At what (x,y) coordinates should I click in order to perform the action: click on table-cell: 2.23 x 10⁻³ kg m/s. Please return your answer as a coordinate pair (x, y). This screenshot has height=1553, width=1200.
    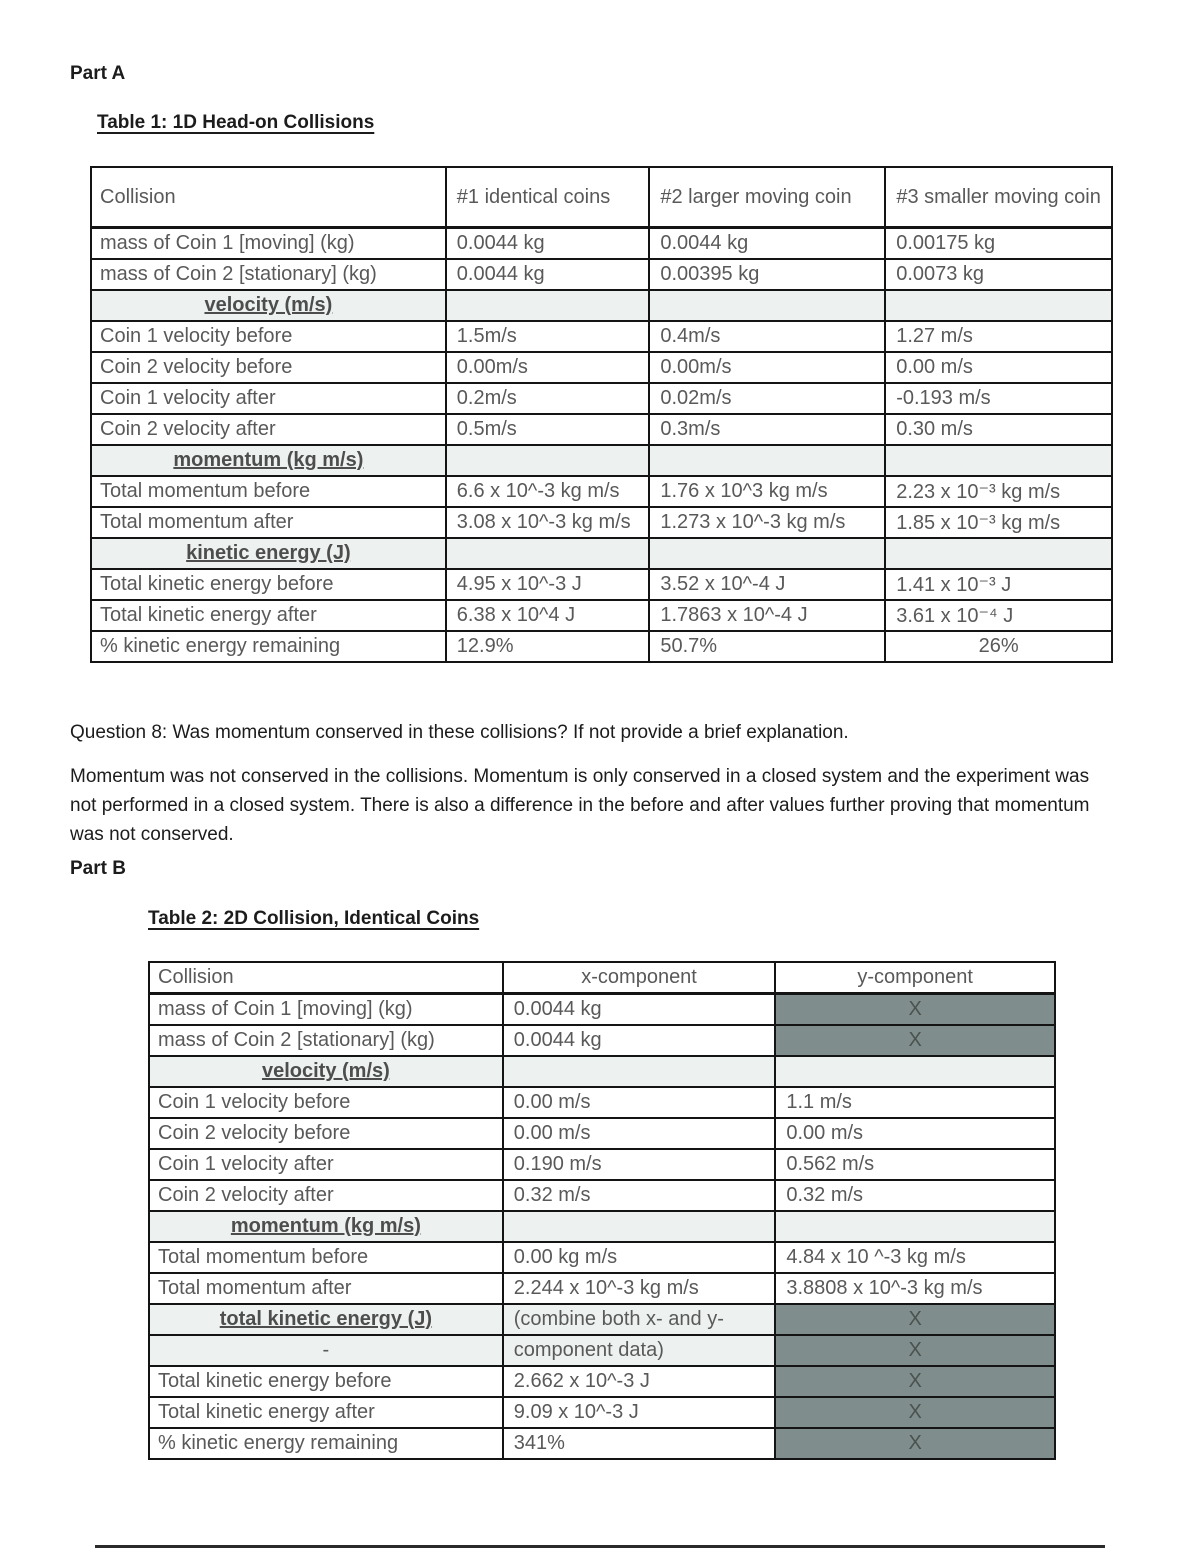
    Looking at the image, I should click on (998, 491).